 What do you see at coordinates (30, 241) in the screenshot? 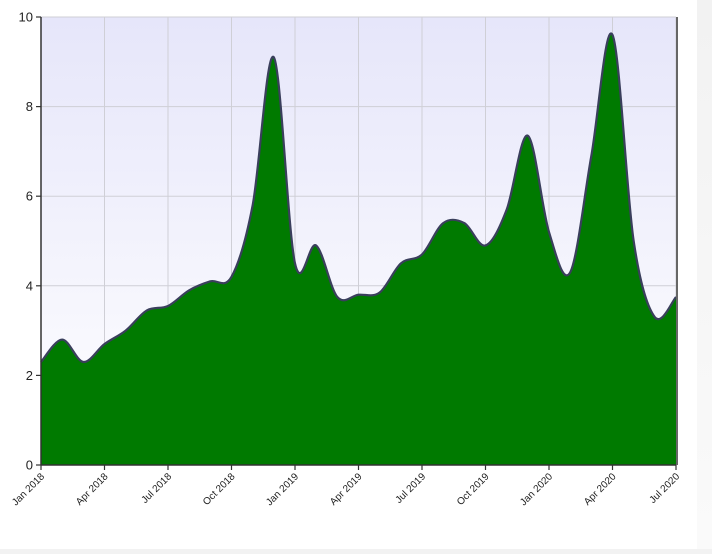
I see `y-axis-ticks: 0 2 4 6 8 10` at bounding box center [30, 241].